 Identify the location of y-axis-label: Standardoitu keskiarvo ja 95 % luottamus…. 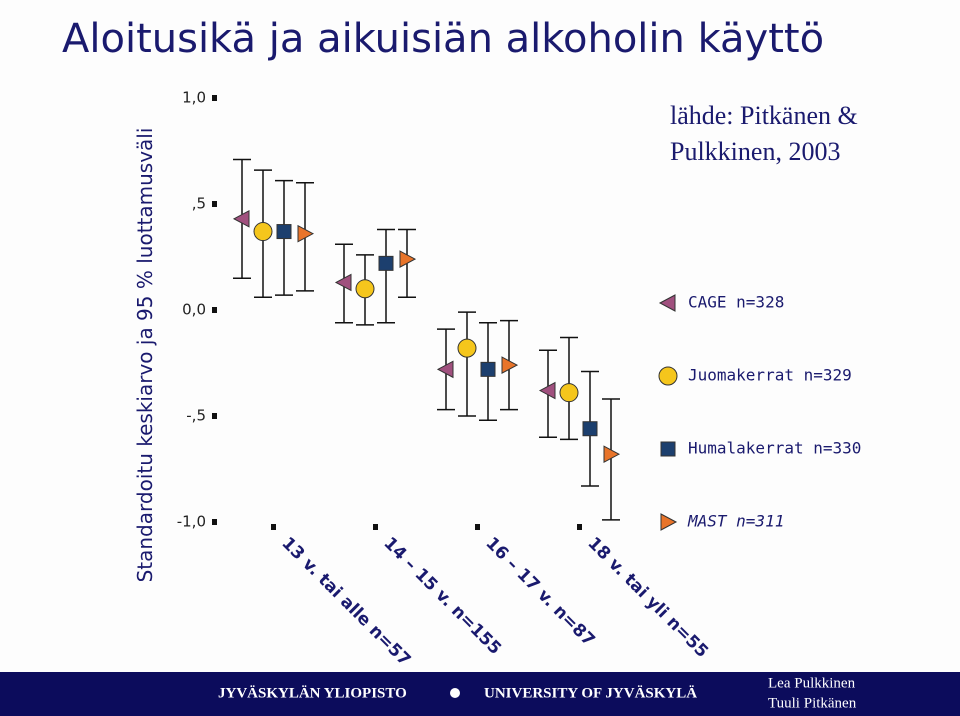
(145, 355).